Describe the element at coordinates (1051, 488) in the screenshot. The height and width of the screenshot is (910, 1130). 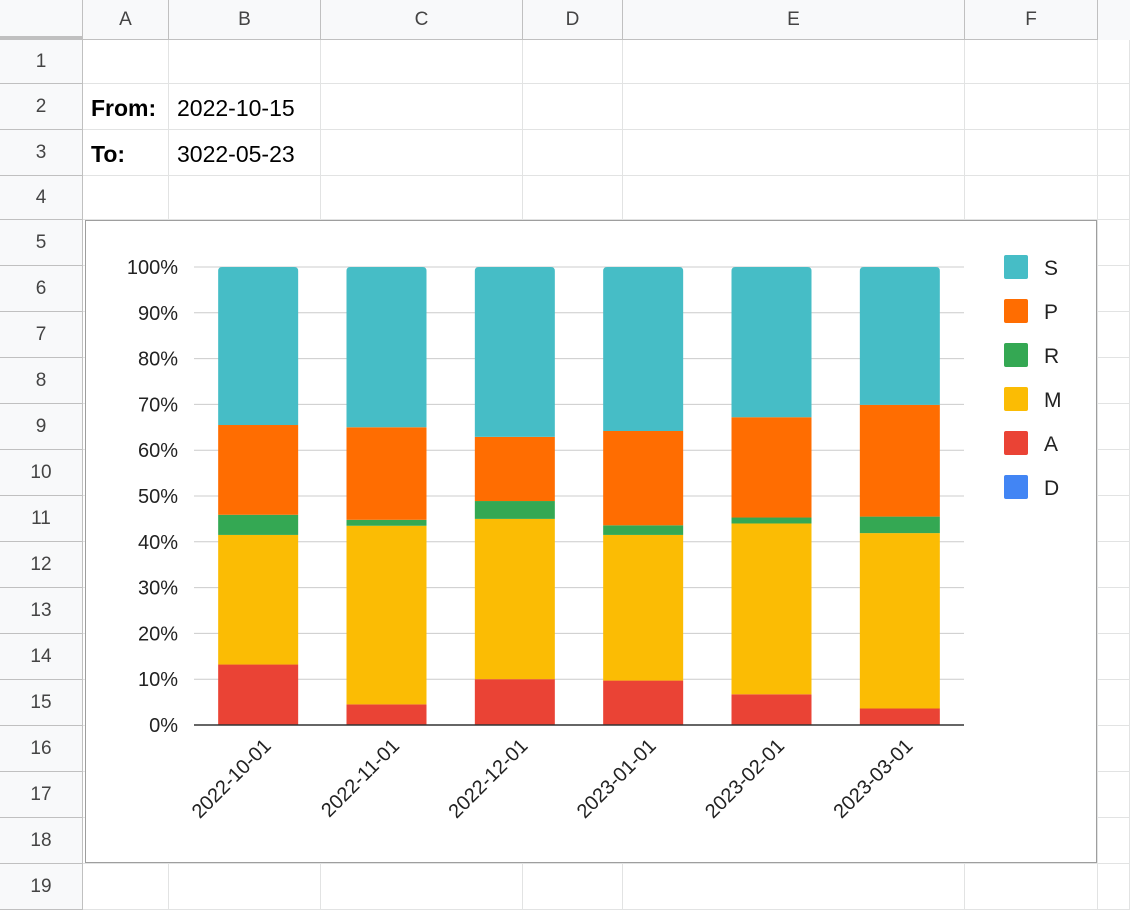
I see `legend-label-d: D` at that location.